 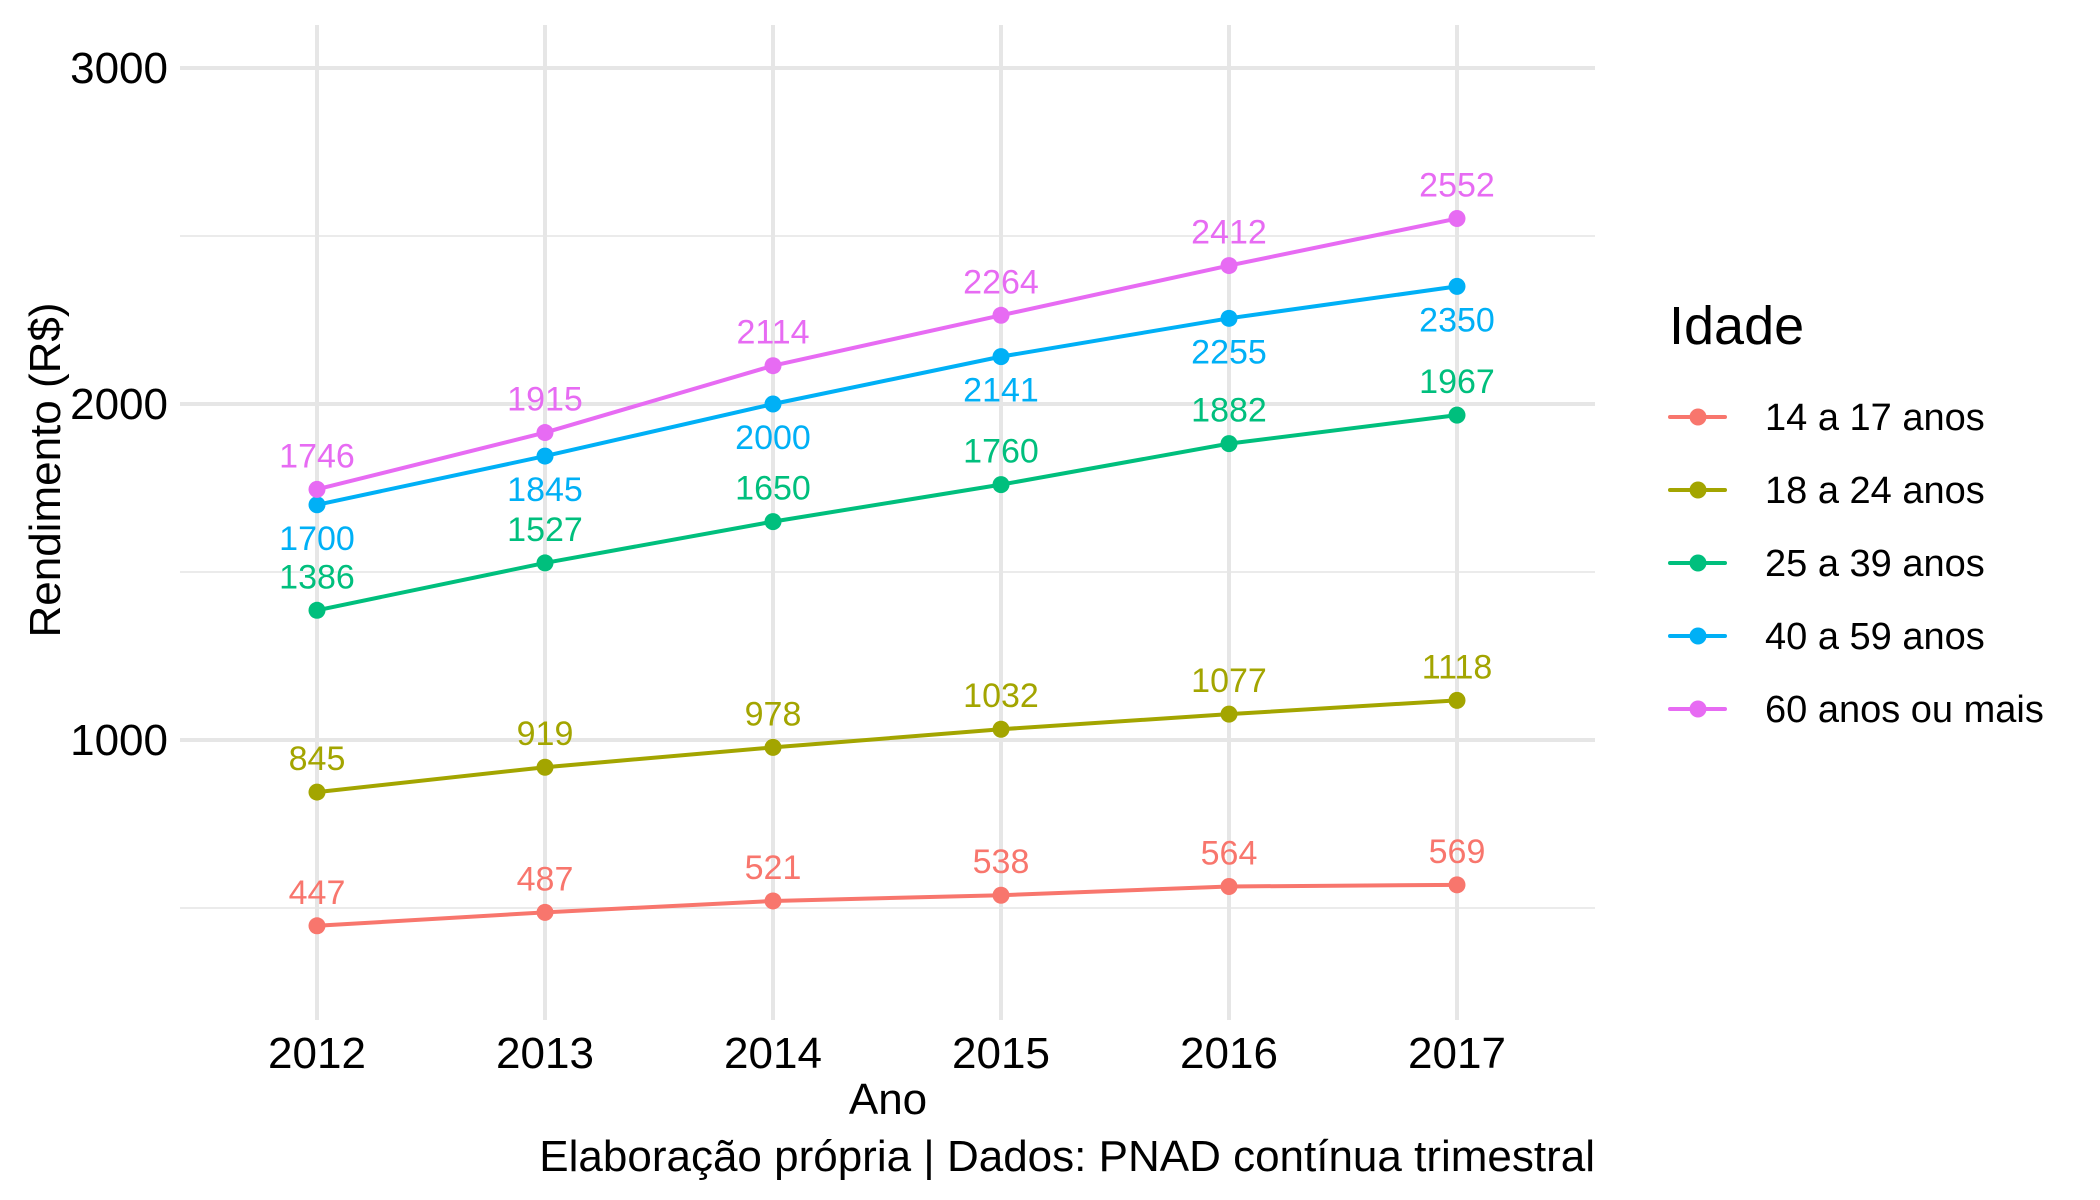 What do you see at coordinates (1457, 667) in the screenshot?
I see `data-label-1-5: 1118` at bounding box center [1457, 667].